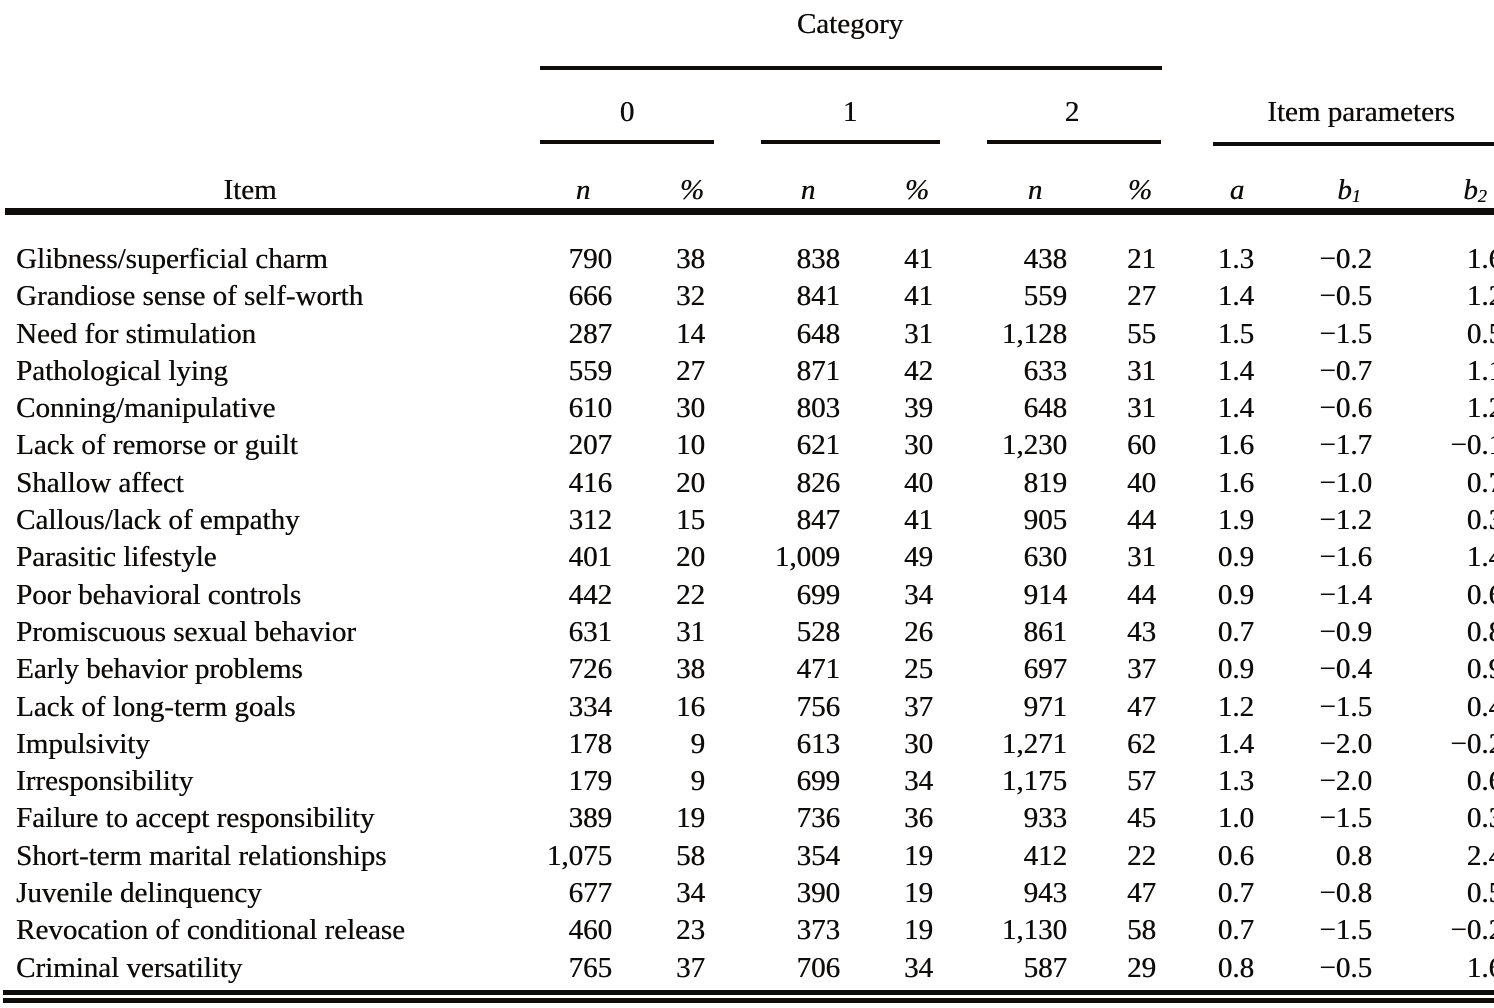 The image size is (1494, 1008). I want to click on item-cell: Short-term marital relationships, so click(201, 855).